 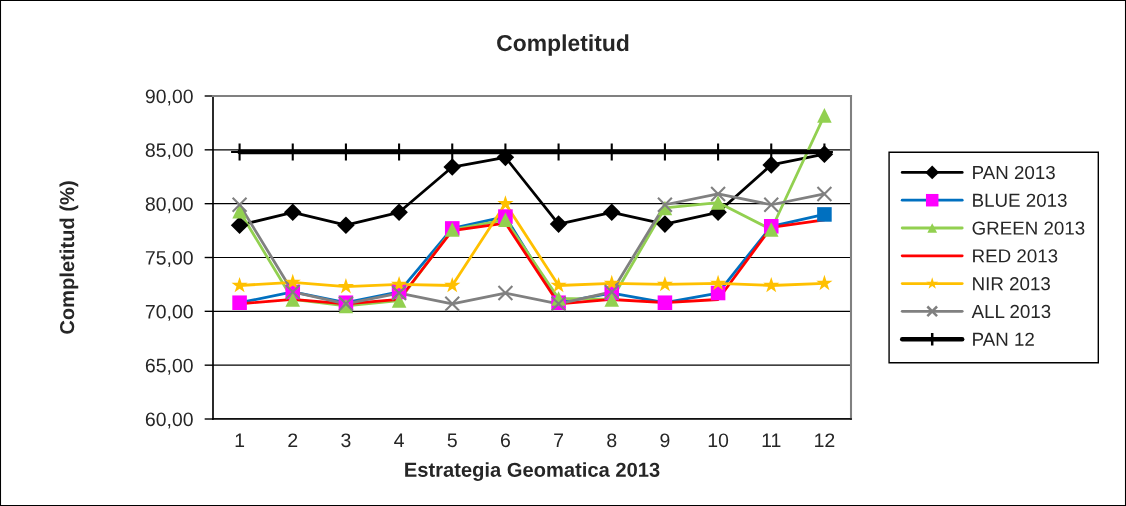 I want to click on y-tick-label: 60,00, so click(x=169, y=420).